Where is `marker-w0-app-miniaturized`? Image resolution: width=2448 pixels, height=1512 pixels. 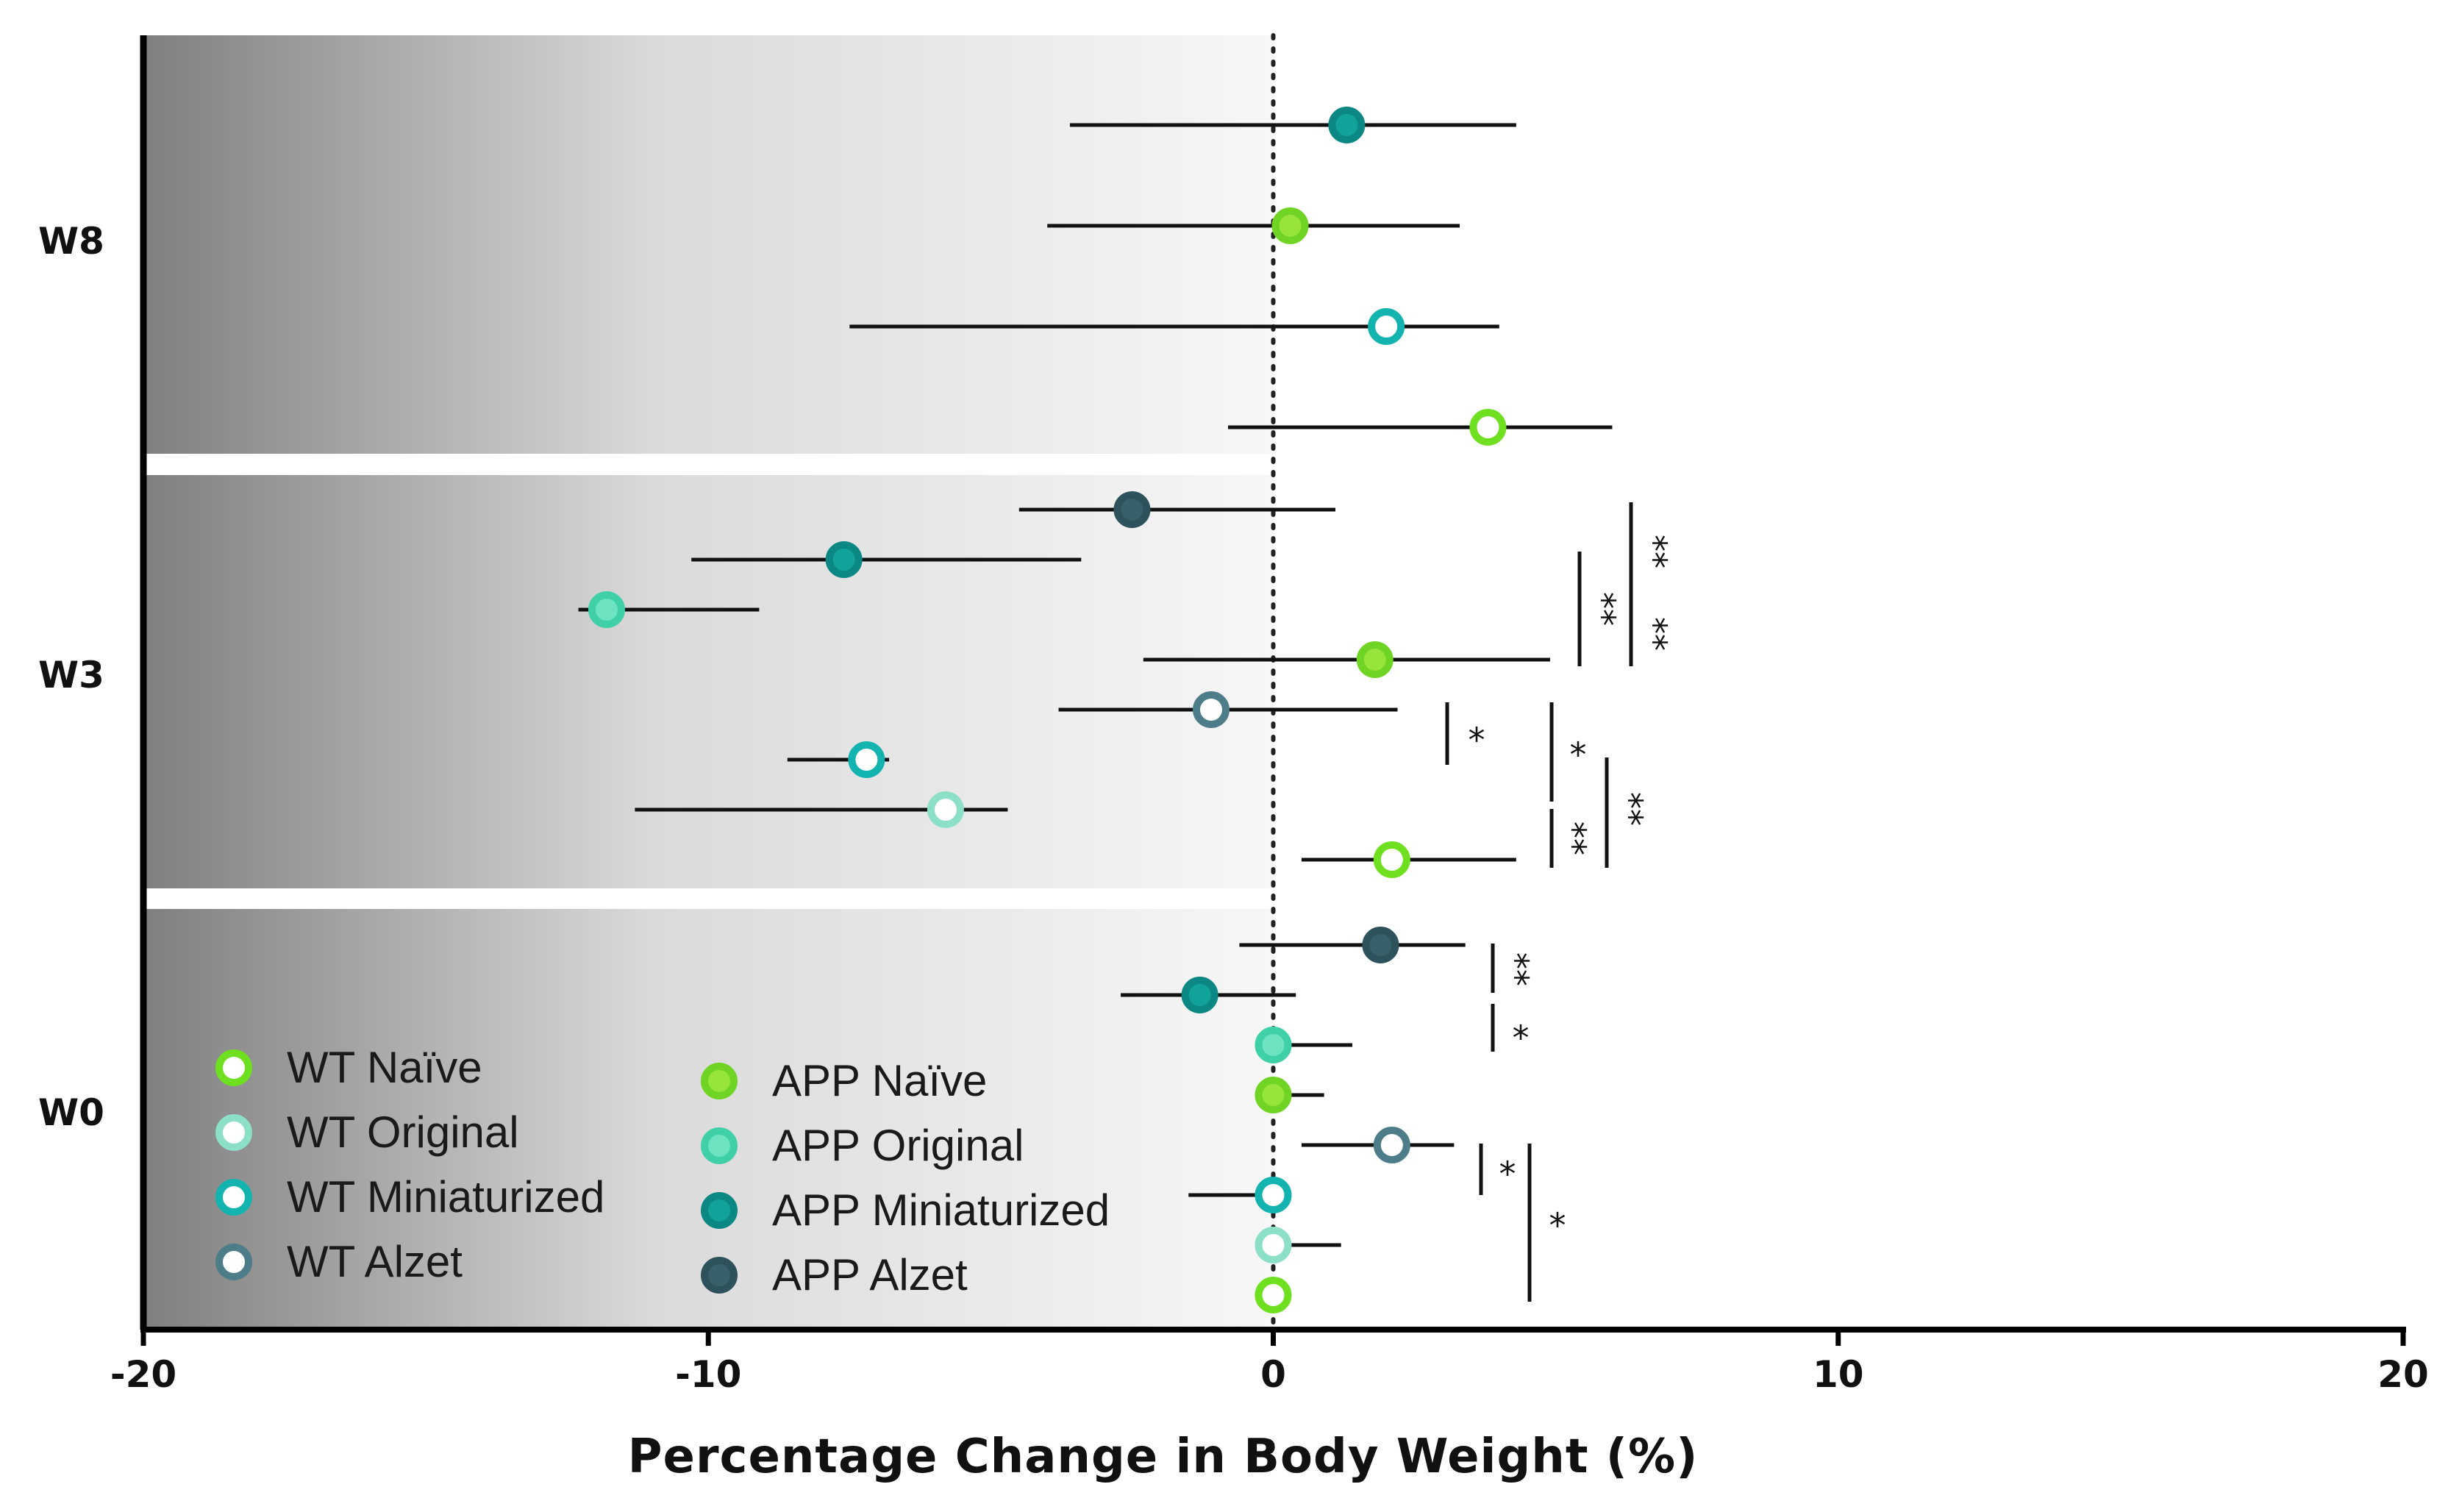
marker-w0-app-miniaturized is located at coordinates (1199, 995).